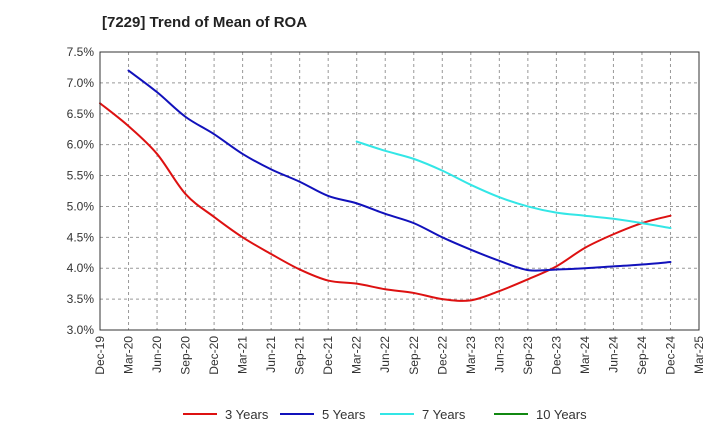  Describe the element at coordinates (129, 355) in the screenshot. I see `x-tick-label: Mar-20` at that location.